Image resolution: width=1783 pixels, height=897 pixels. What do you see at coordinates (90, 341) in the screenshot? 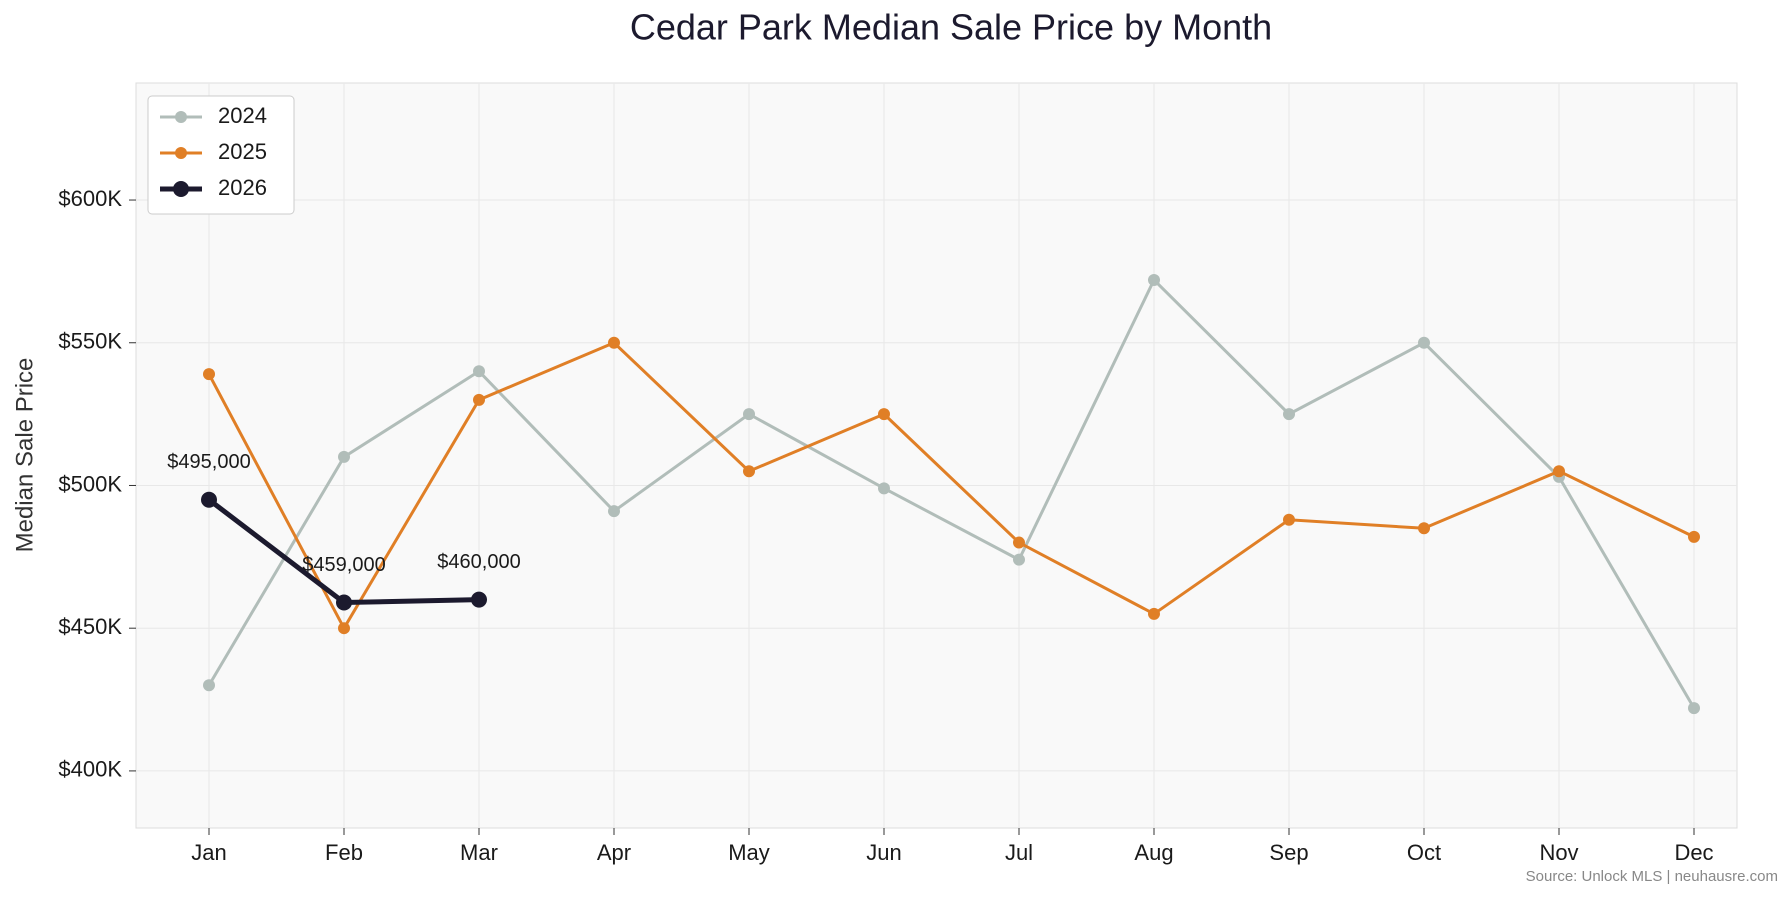
I see `y-tick-label: $550K` at bounding box center [90, 341].